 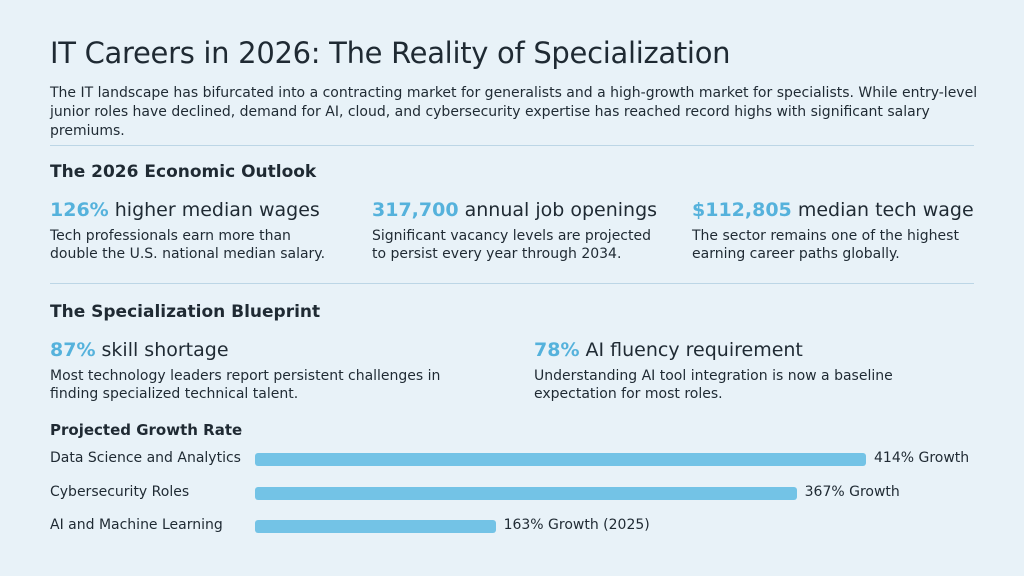 What do you see at coordinates (217, 210) in the screenshot?
I see `stat-label: higher median wages` at bounding box center [217, 210].